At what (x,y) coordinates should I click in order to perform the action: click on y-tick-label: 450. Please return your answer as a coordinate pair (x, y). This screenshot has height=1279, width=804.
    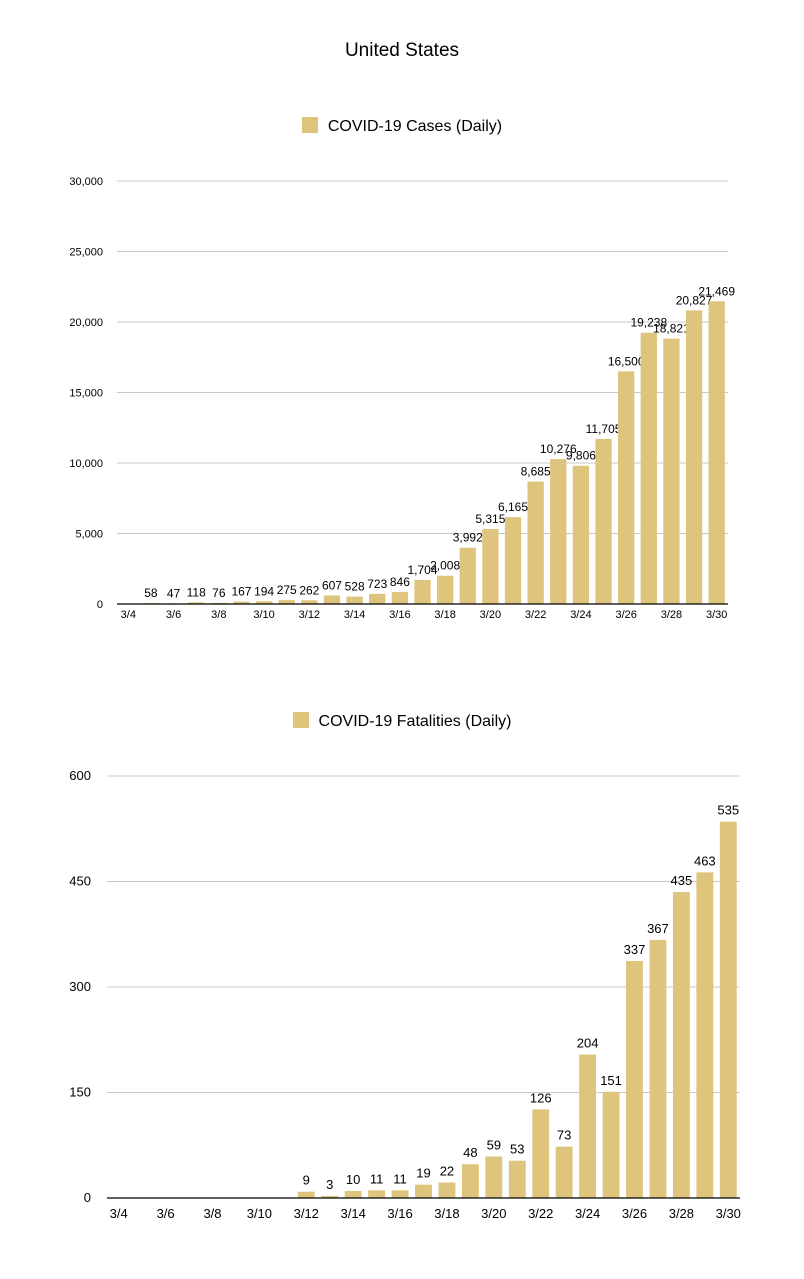
    Looking at the image, I should click on (80, 881).